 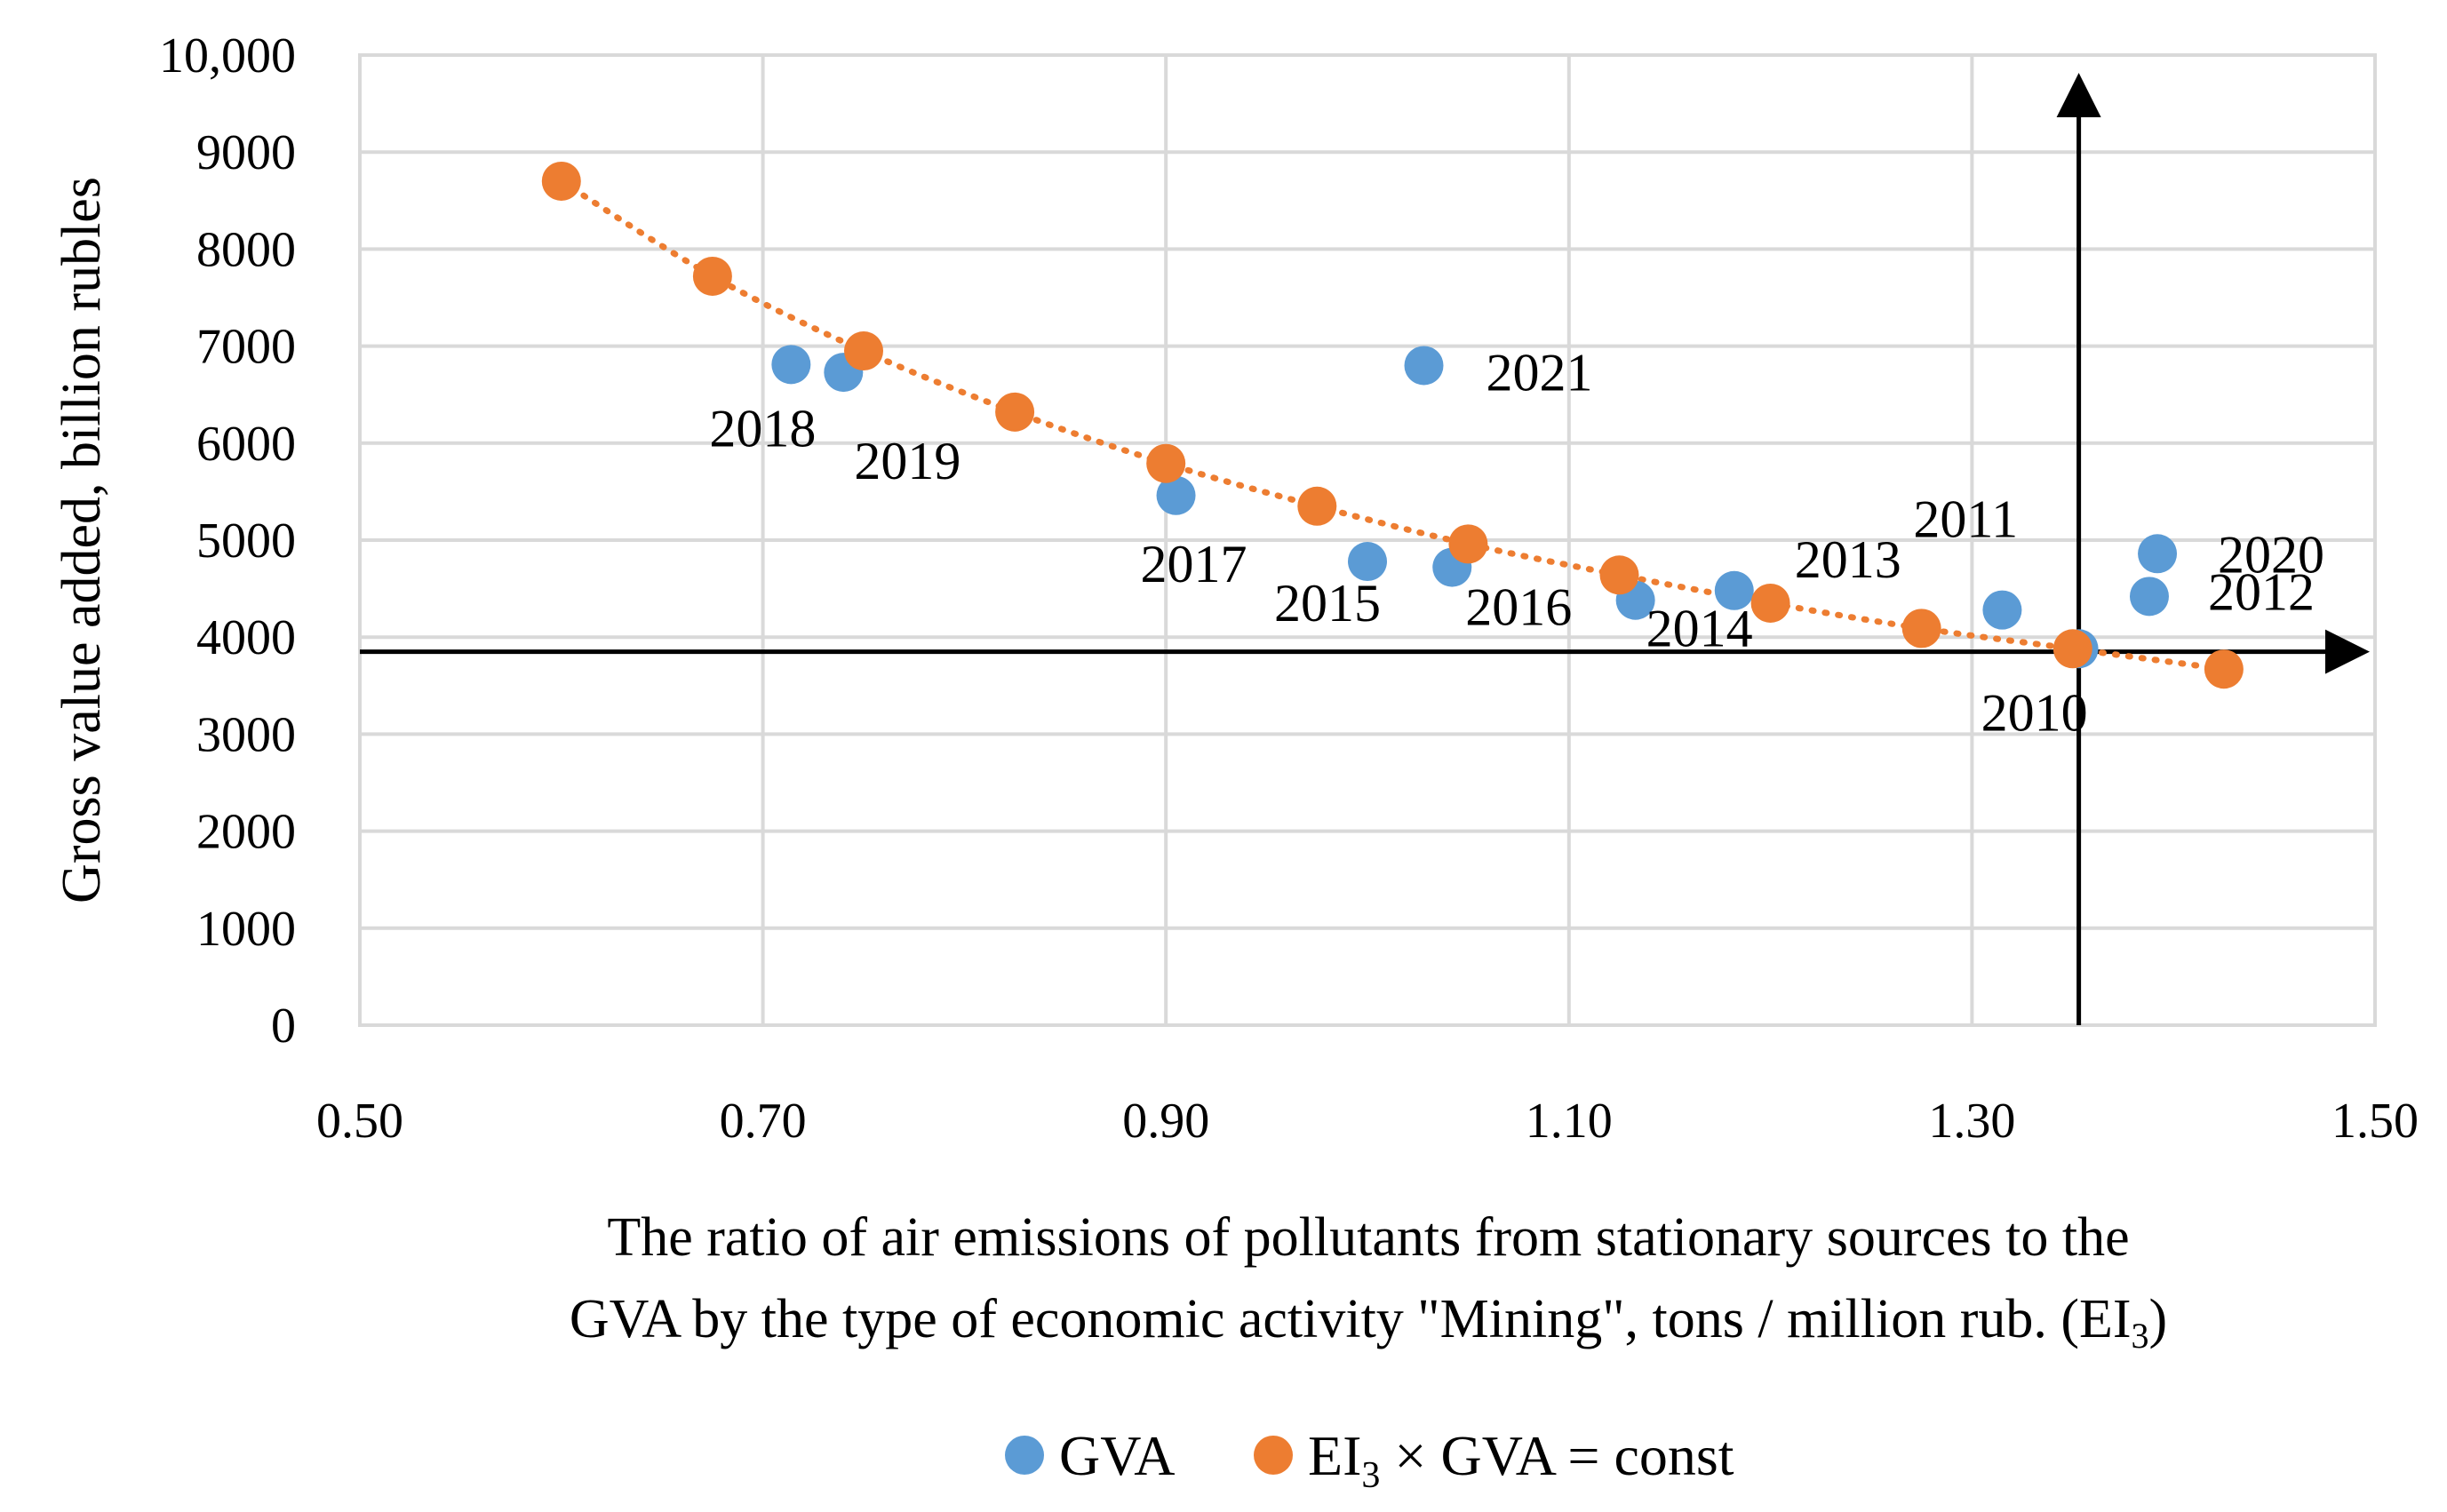 What do you see at coordinates (82, 540) in the screenshot?
I see `y-axis-title: Gross value added, billion rubles` at bounding box center [82, 540].